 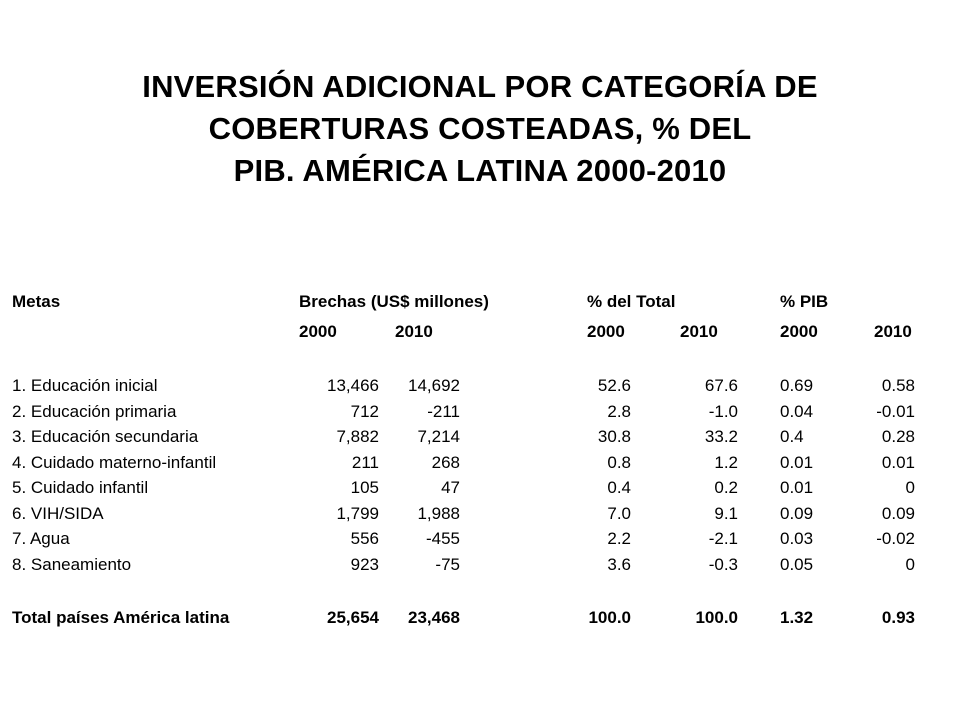 What do you see at coordinates (609, 617) in the screenshot?
I see `table-row-total-t2000: 100.0` at bounding box center [609, 617].